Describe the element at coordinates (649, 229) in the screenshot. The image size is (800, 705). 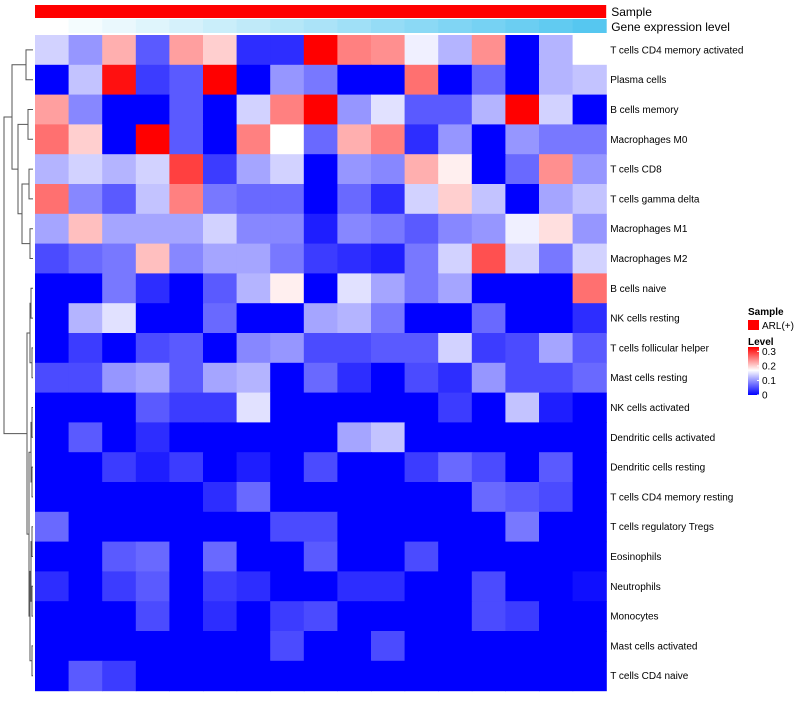
I see `row-label: Macrophages M1` at that location.